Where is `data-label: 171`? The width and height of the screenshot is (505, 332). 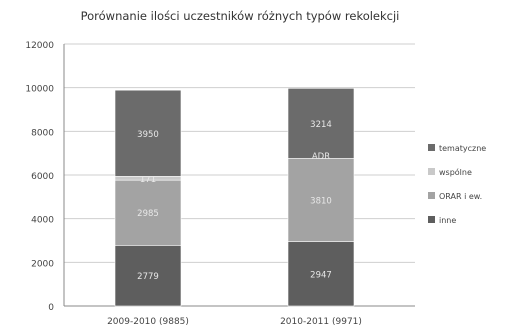
data-label: 171 is located at coordinates (148, 180).